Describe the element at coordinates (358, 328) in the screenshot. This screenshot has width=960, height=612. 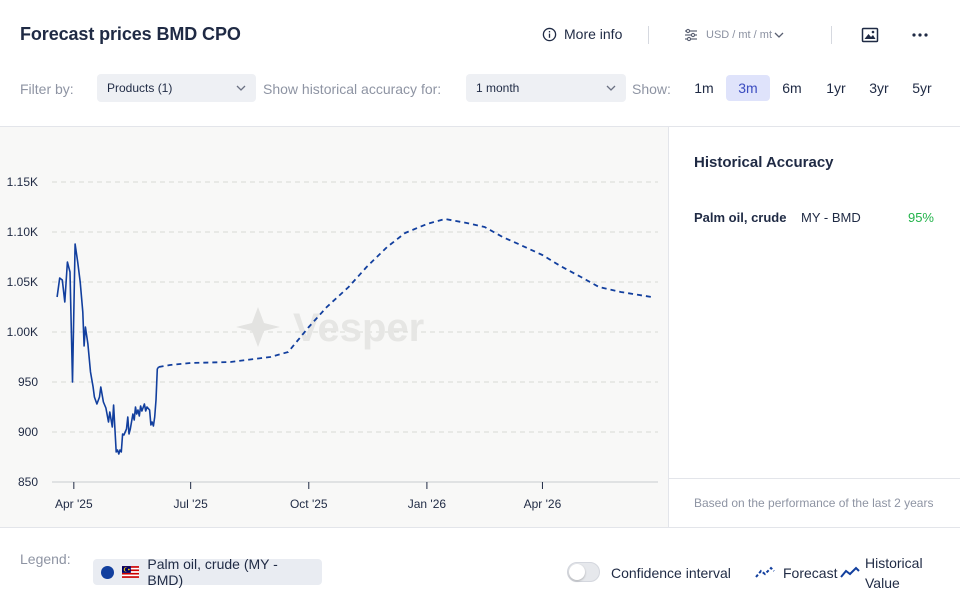
I see `watermark-text: Vesper` at that location.